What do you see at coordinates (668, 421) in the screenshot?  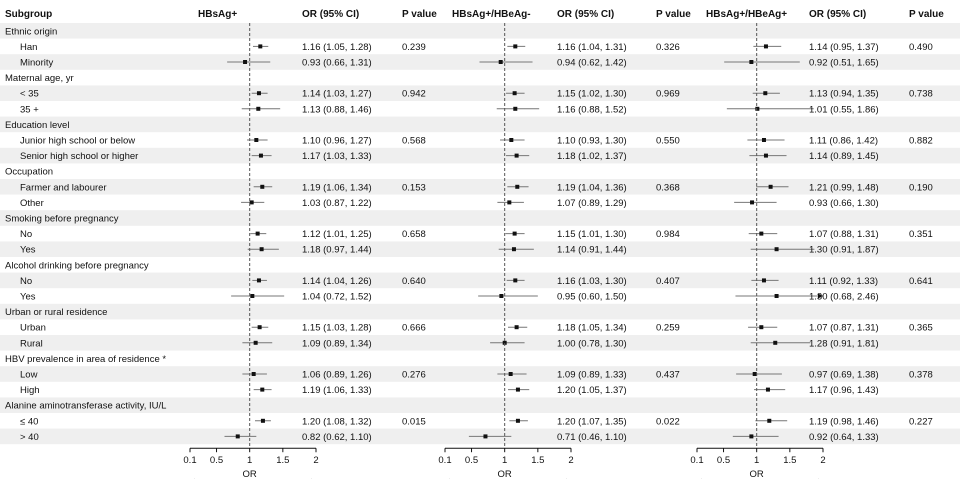 I see `p-value: 0.022` at bounding box center [668, 421].